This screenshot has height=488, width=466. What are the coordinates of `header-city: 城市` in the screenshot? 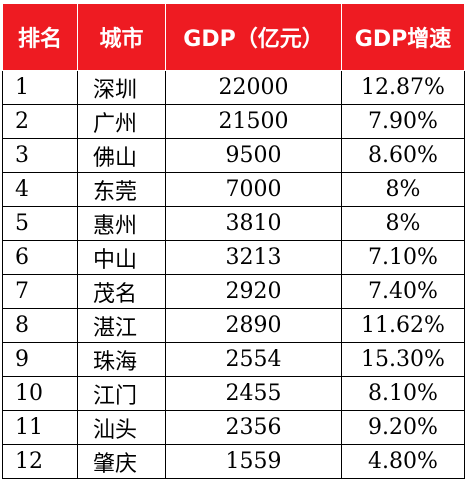 It's located at (121, 37).